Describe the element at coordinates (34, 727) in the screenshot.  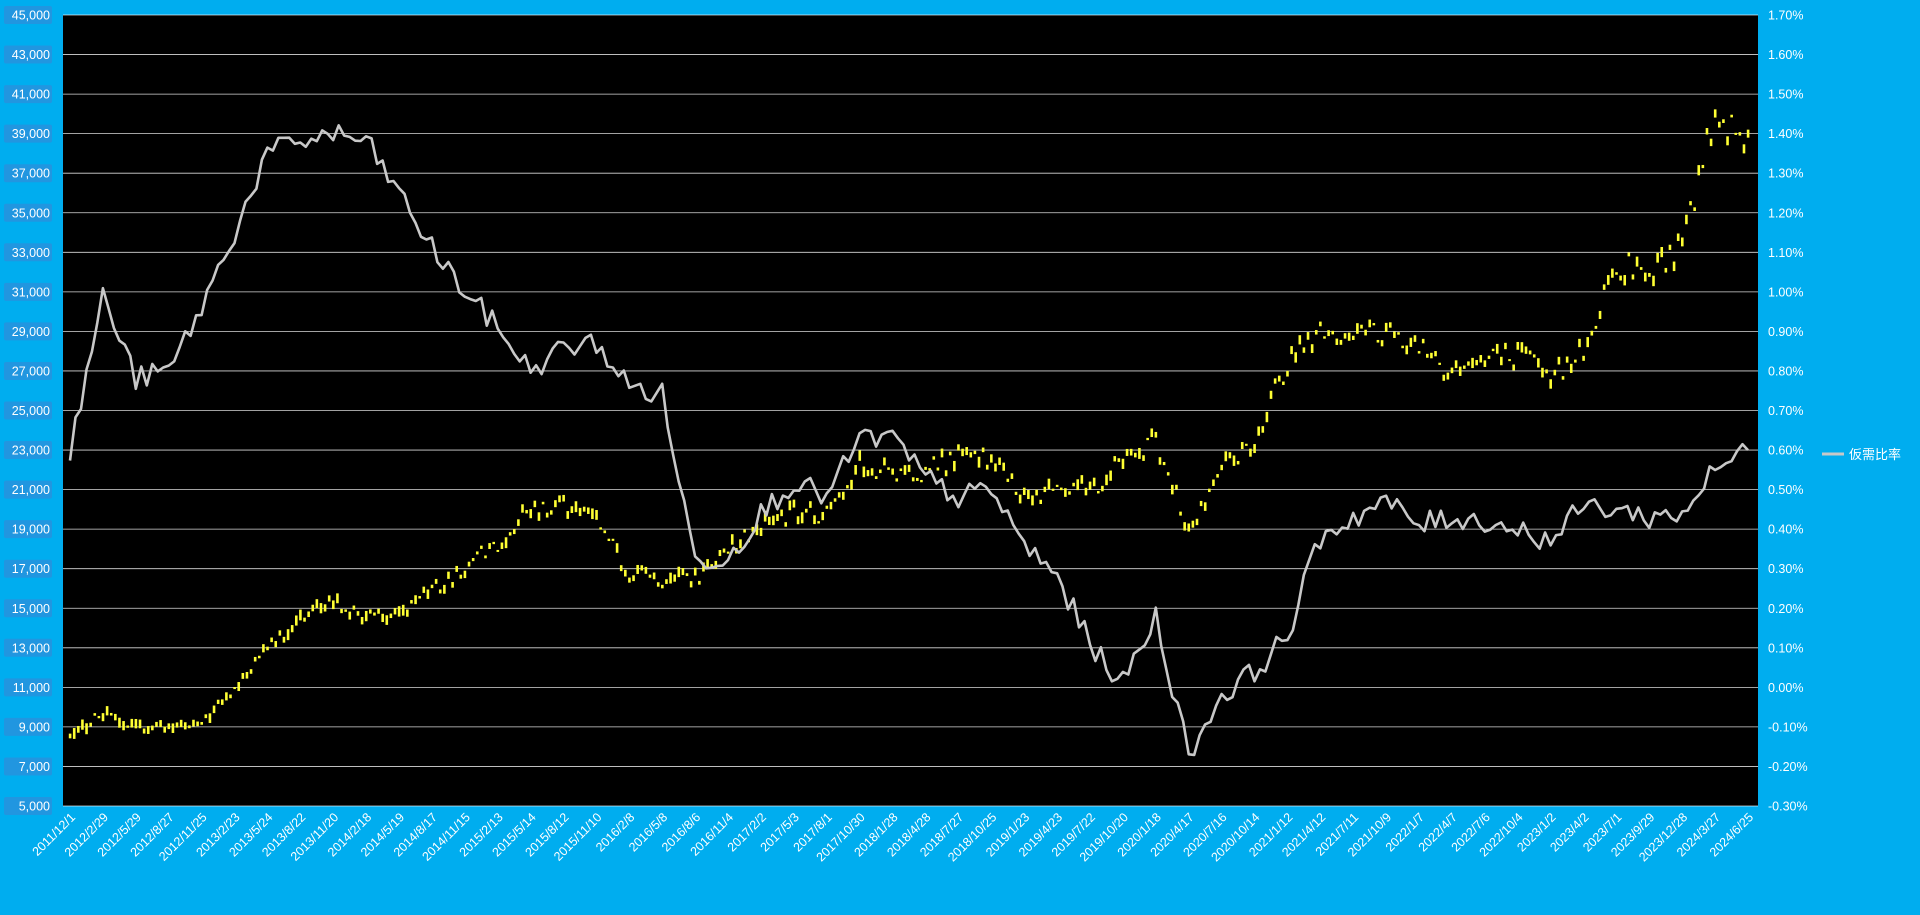
I see `left-tick-label: 9,000` at that location.